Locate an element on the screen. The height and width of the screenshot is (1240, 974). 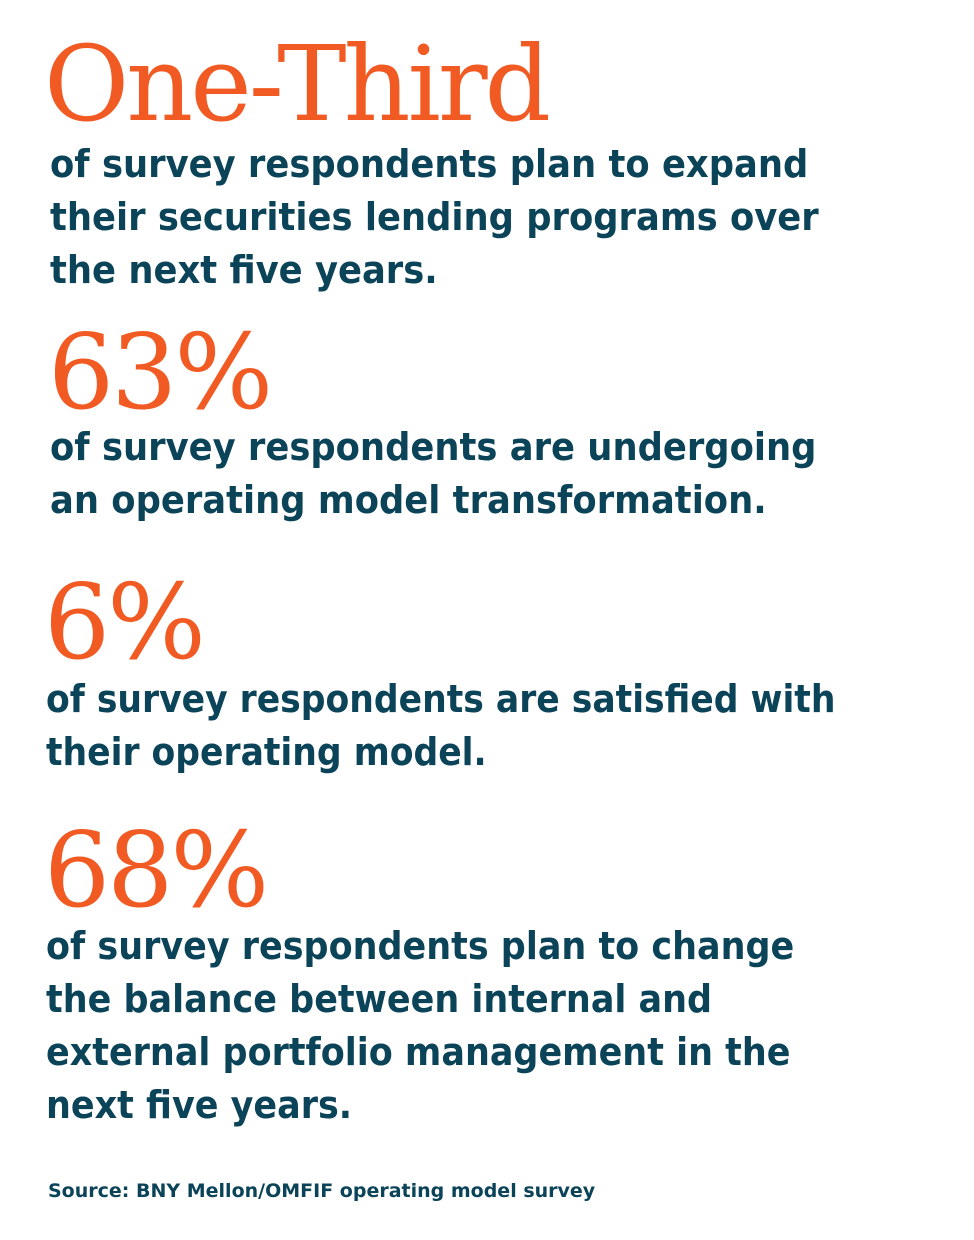
stat-description-line: next five years. is located at coordinates (199, 1105).